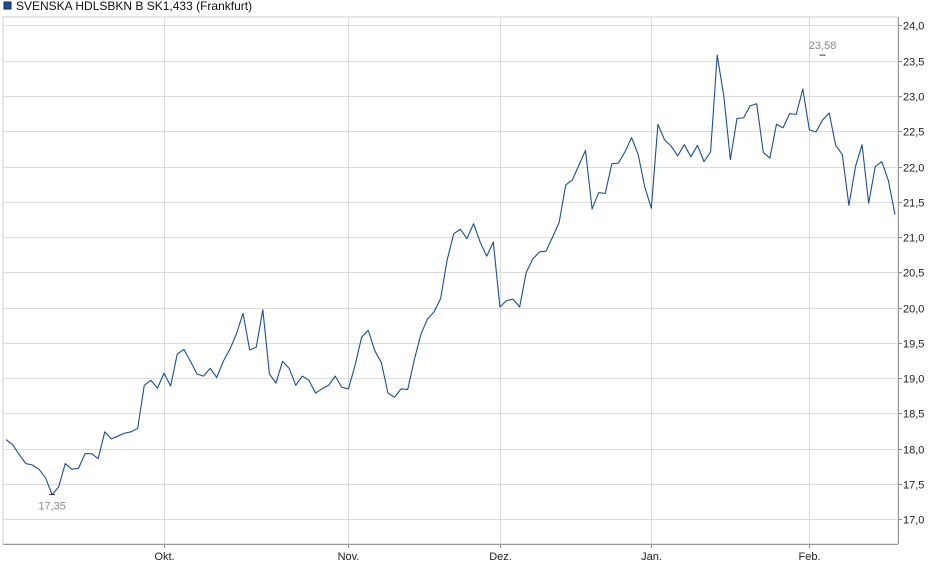 This screenshot has width=940, height=579. I want to click on y-tick-label: 19,5, so click(913, 345).